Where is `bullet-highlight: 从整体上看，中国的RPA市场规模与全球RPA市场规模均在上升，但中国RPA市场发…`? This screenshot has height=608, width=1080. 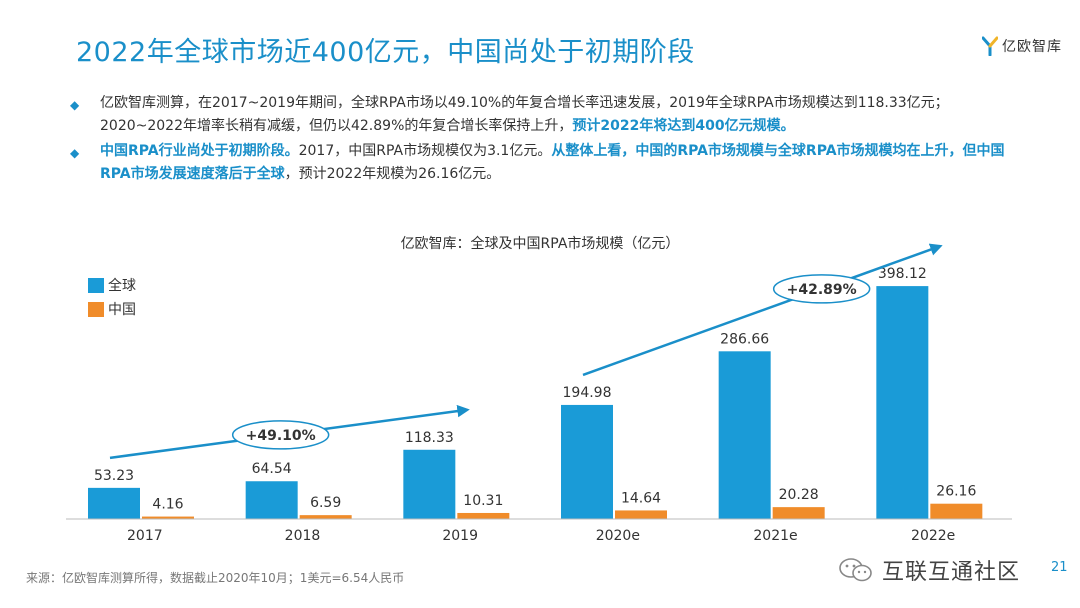 bullet-highlight: 从整体上看，中国的RPA市场规模与全球RPA市场规模均在上升，但中国RPA市场发… is located at coordinates (552, 162).